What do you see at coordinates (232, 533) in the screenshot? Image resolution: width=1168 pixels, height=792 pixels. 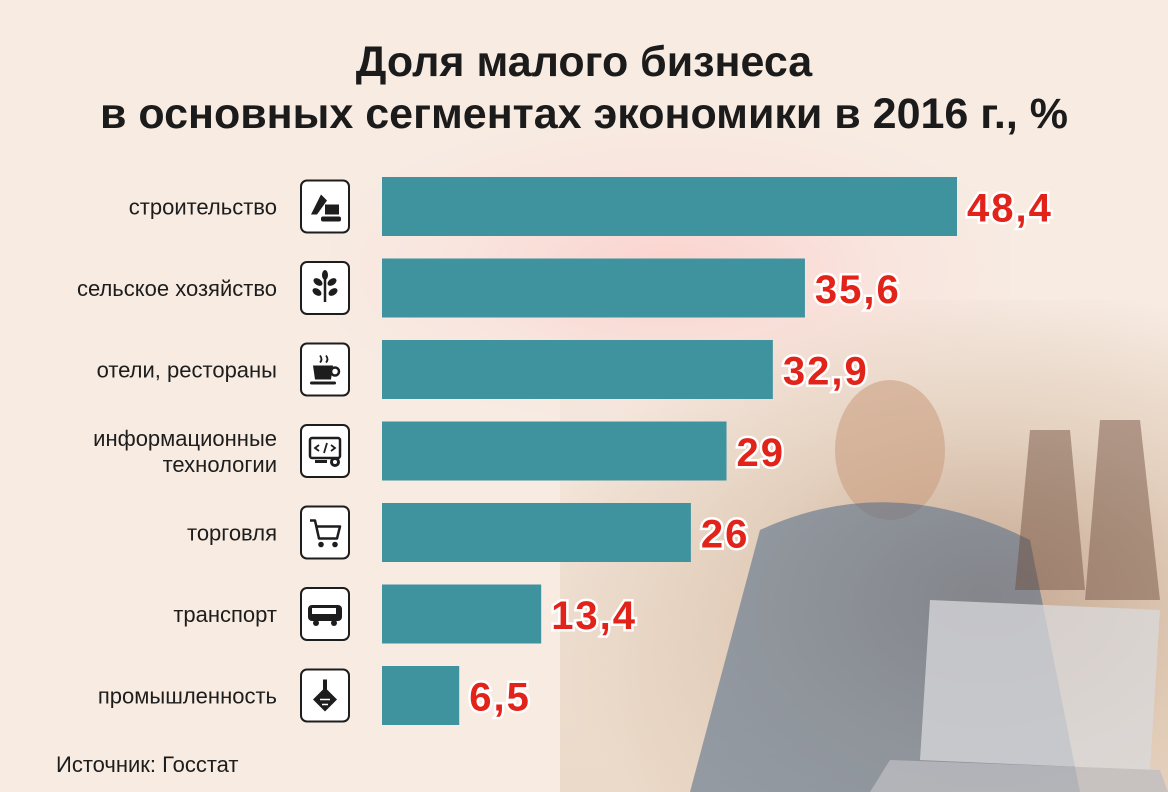 I see `category-label: торговля` at bounding box center [232, 533].